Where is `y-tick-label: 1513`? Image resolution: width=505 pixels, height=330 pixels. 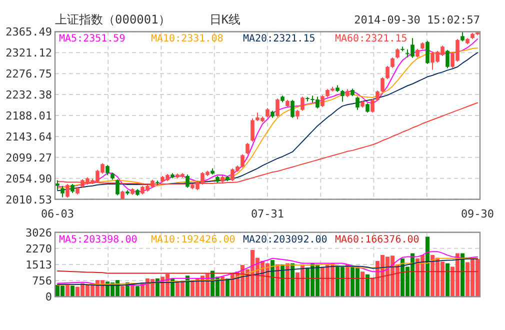
y-tick-label: 1513 is located at coordinates (39, 265).